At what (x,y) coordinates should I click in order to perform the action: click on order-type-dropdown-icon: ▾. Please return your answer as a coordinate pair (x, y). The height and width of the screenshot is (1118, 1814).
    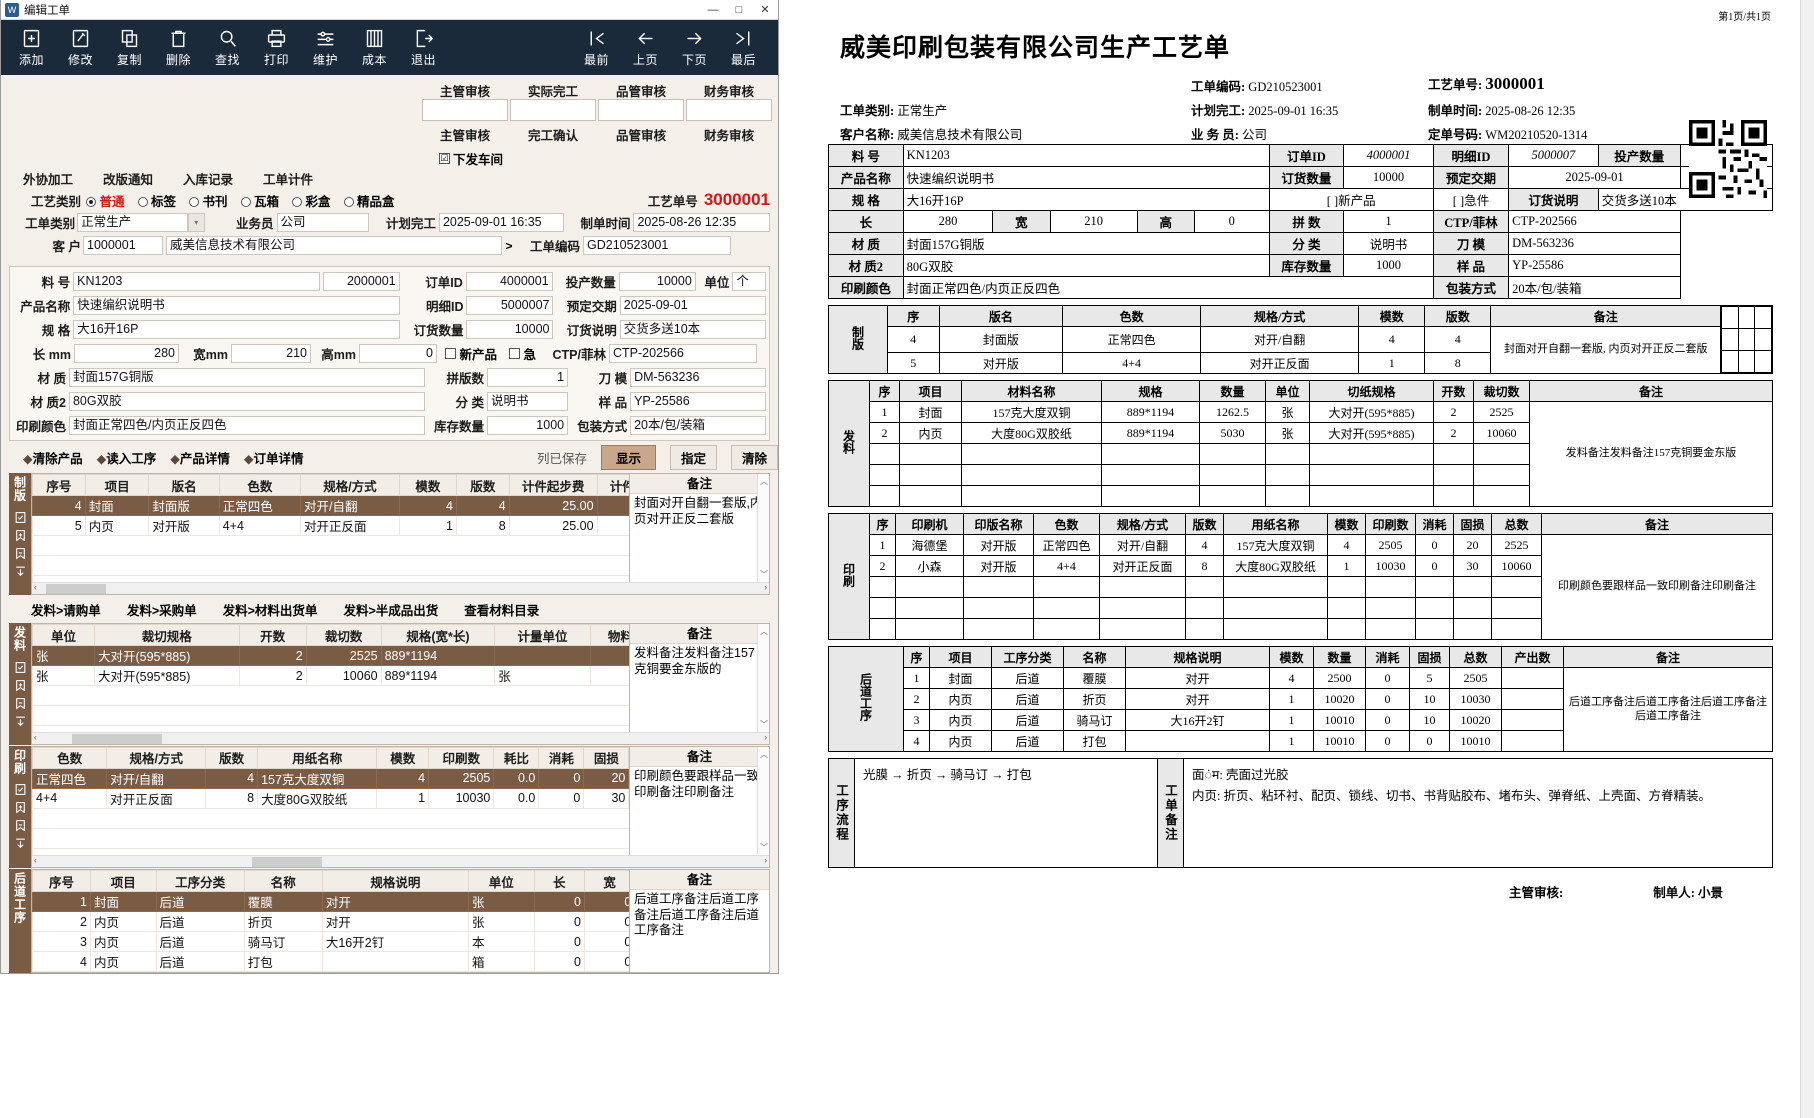
    Looking at the image, I should click on (196, 222).